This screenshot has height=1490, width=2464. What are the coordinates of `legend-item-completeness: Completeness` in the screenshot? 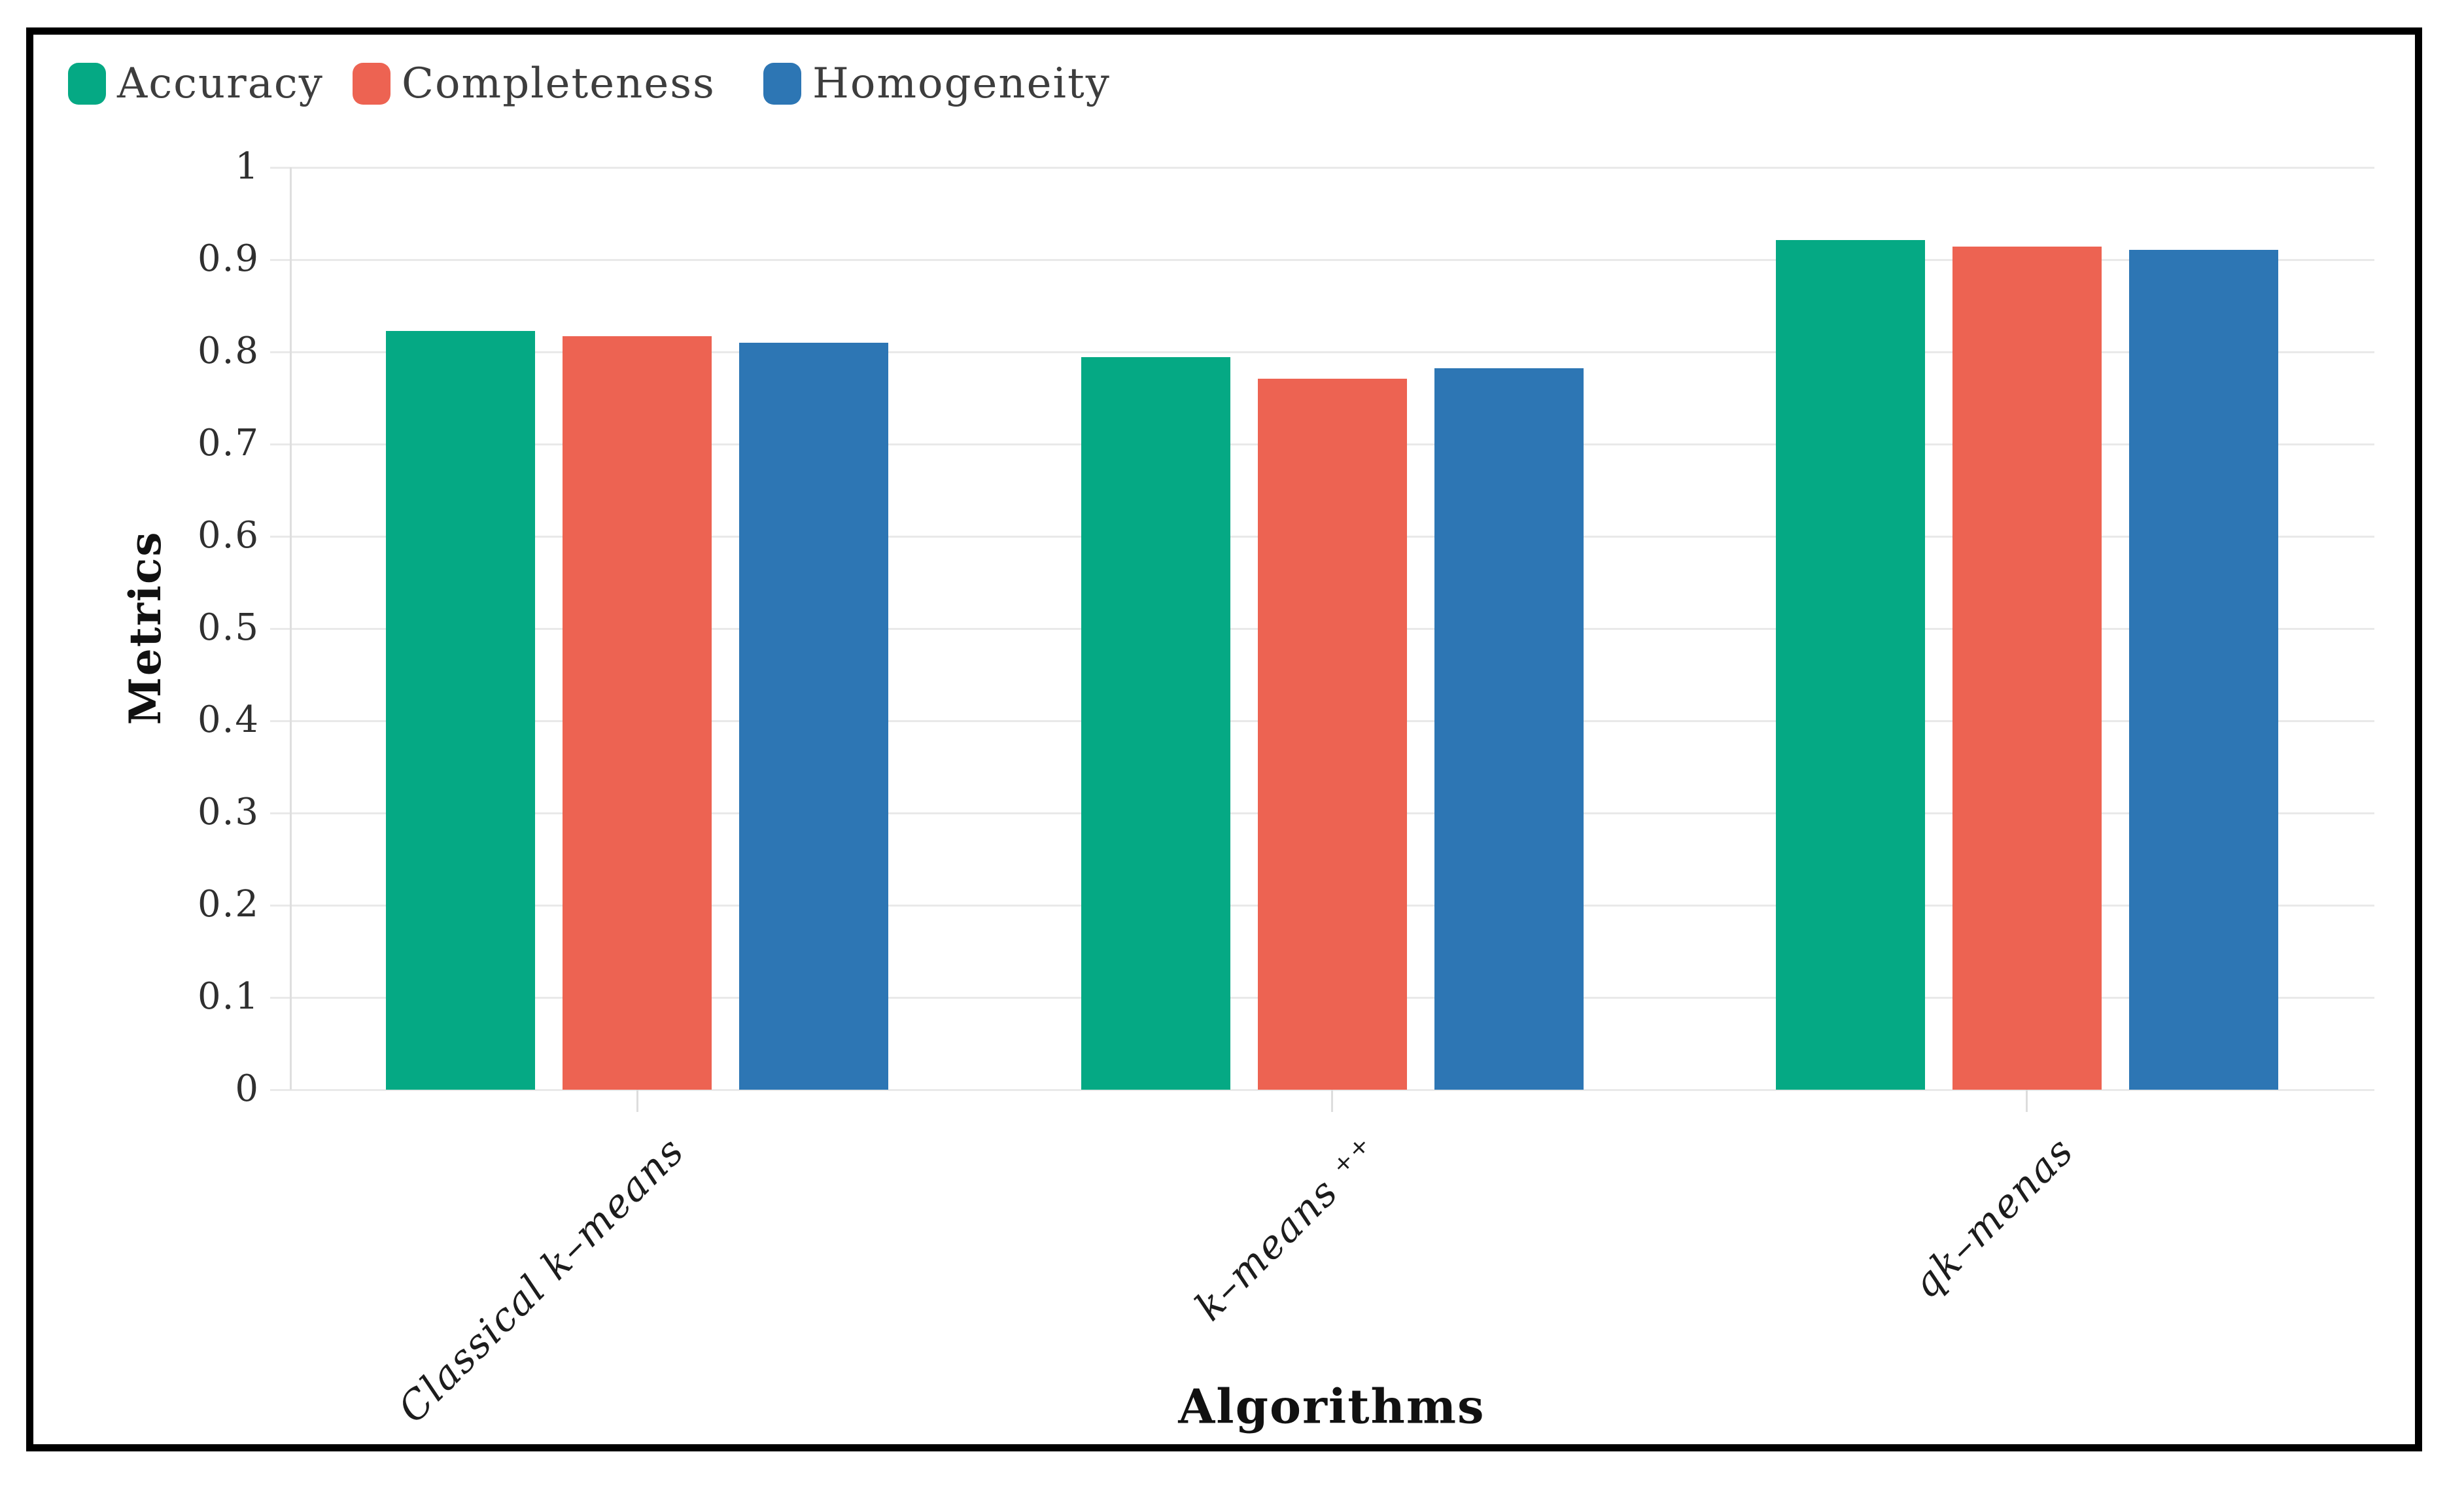 It's located at (534, 84).